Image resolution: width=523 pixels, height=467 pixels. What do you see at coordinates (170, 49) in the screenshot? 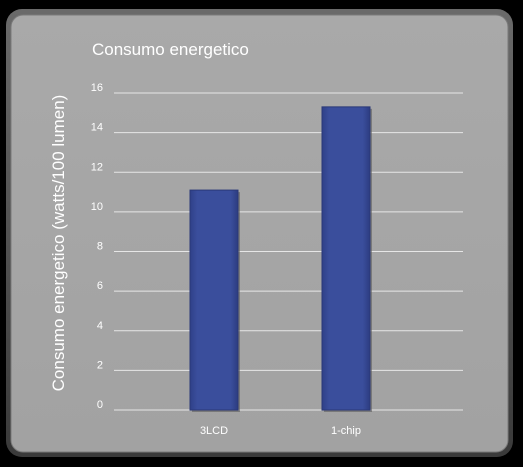
I see `chart-title: Consumo energetico` at bounding box center [170, 49].